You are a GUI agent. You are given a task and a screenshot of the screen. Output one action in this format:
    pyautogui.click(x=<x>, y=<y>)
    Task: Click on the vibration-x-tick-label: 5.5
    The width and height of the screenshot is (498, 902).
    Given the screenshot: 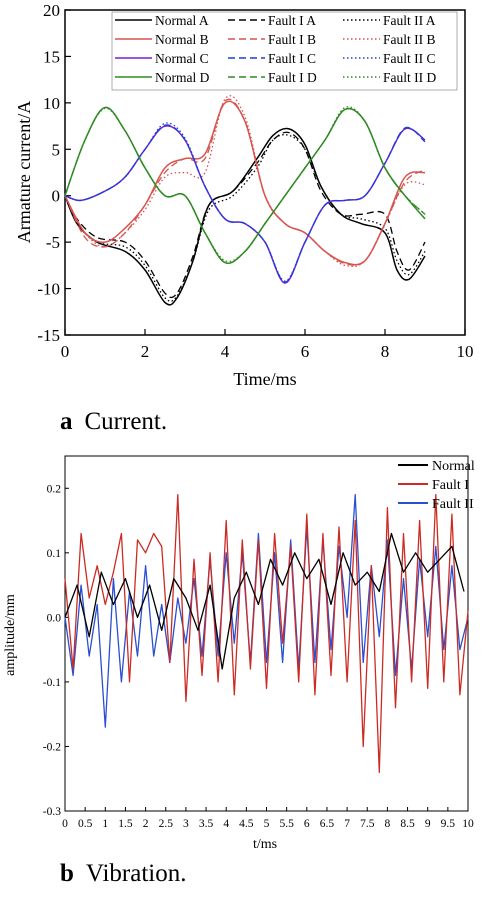 What is the action you would take?
    pyautogui.click(x=286, y=824)
    